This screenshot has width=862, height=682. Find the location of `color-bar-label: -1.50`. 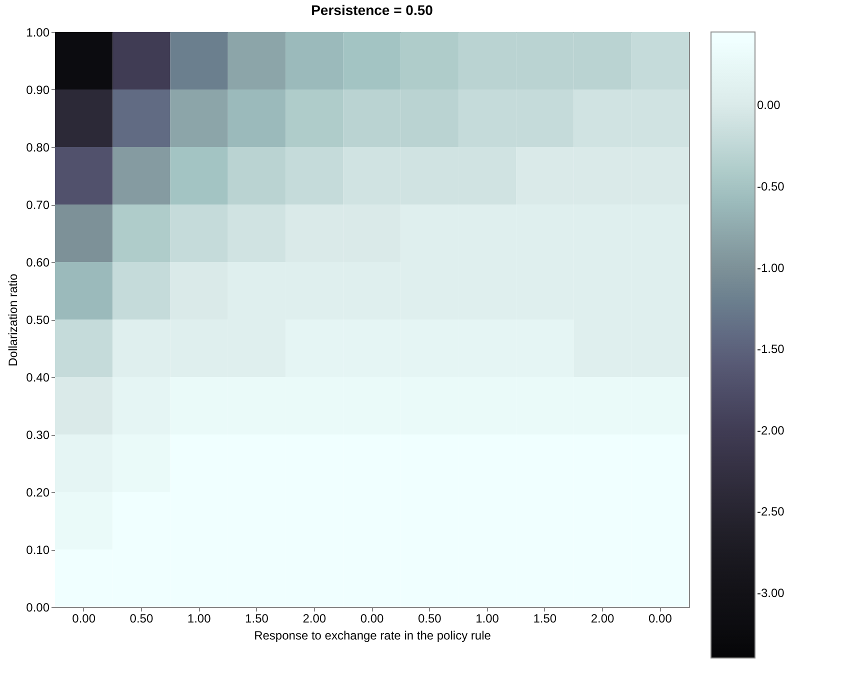

color-bar-label: -1.50 is located at coordinates (771, 349).